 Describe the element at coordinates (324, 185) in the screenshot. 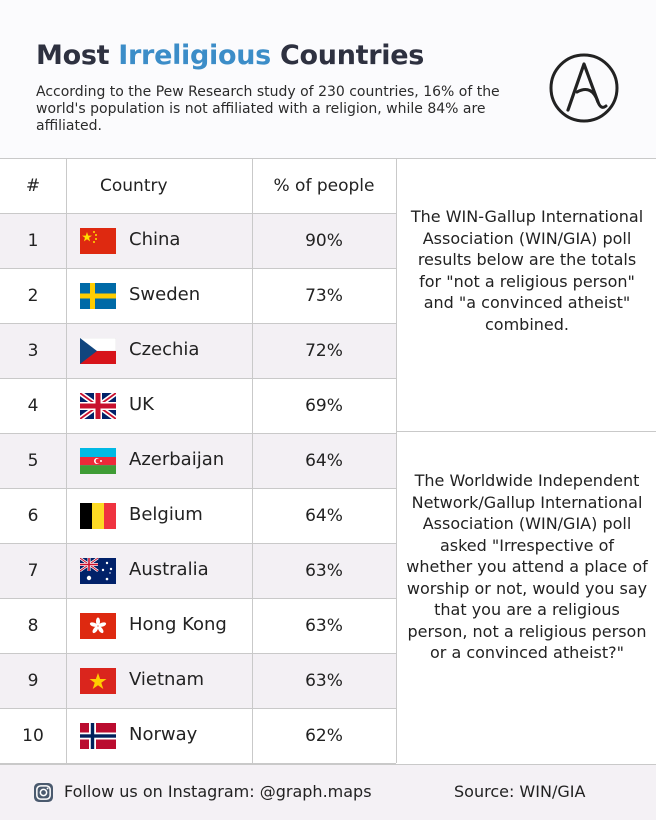

I see `header-percent: % of people` at that location.